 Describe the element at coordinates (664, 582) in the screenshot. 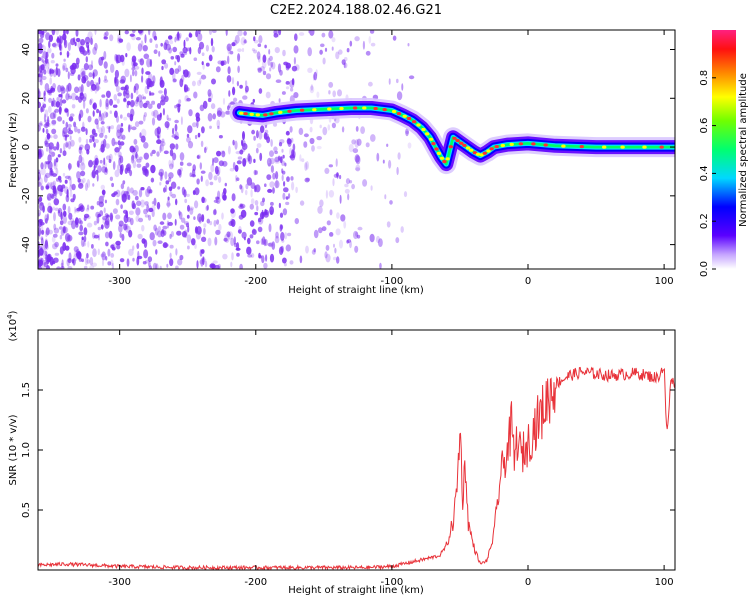

I see `snr-x-tick-label: 100` at that location.